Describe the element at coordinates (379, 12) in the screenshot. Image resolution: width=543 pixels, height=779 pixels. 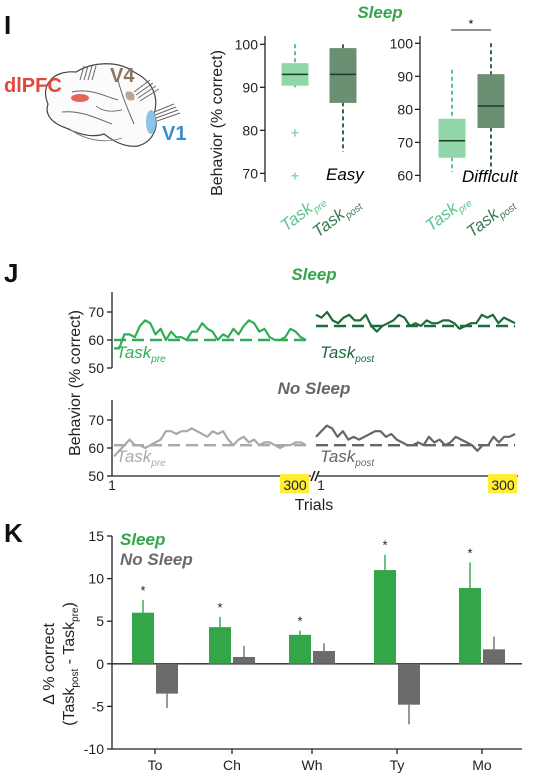
I see `panel-i-title: Sleep` at that location.